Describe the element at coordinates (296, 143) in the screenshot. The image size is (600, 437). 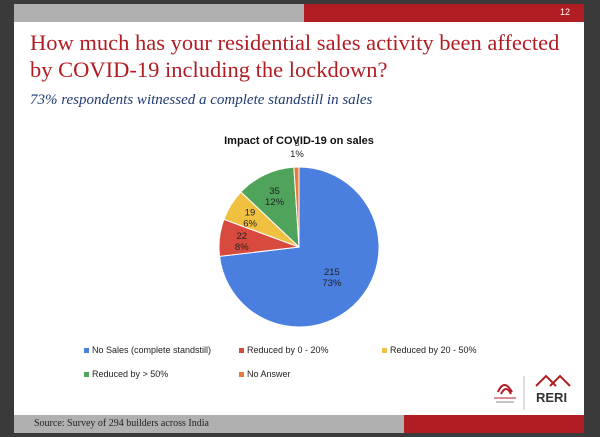
I see `data-label-value: 3` at that location.